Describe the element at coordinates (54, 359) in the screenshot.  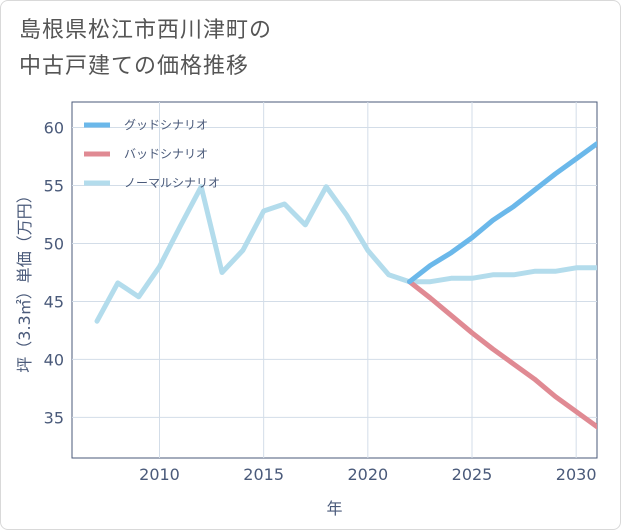
I see `y-tick-label: 40` at that location.